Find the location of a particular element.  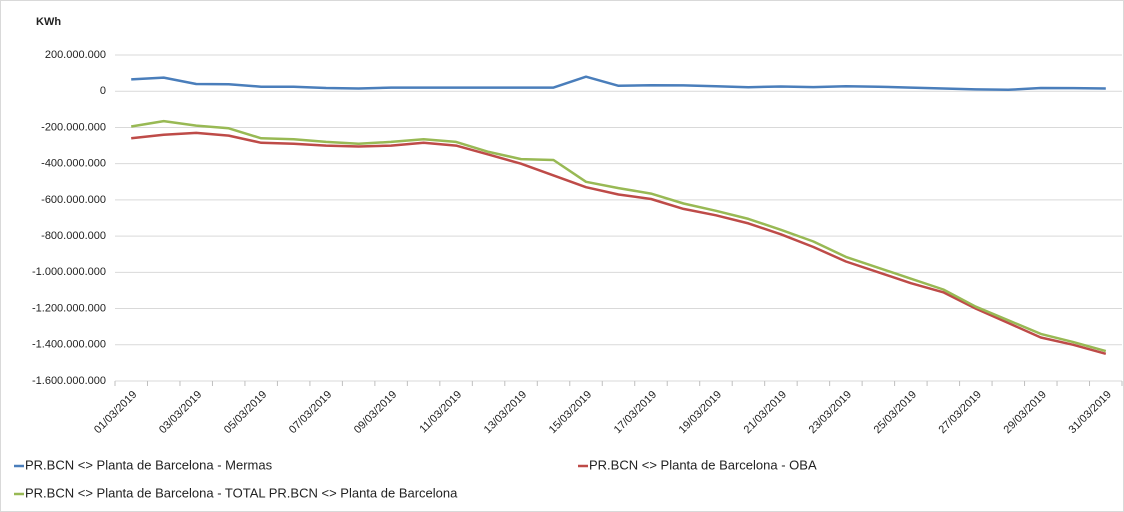

series-line is located at coordinates (618, 83).